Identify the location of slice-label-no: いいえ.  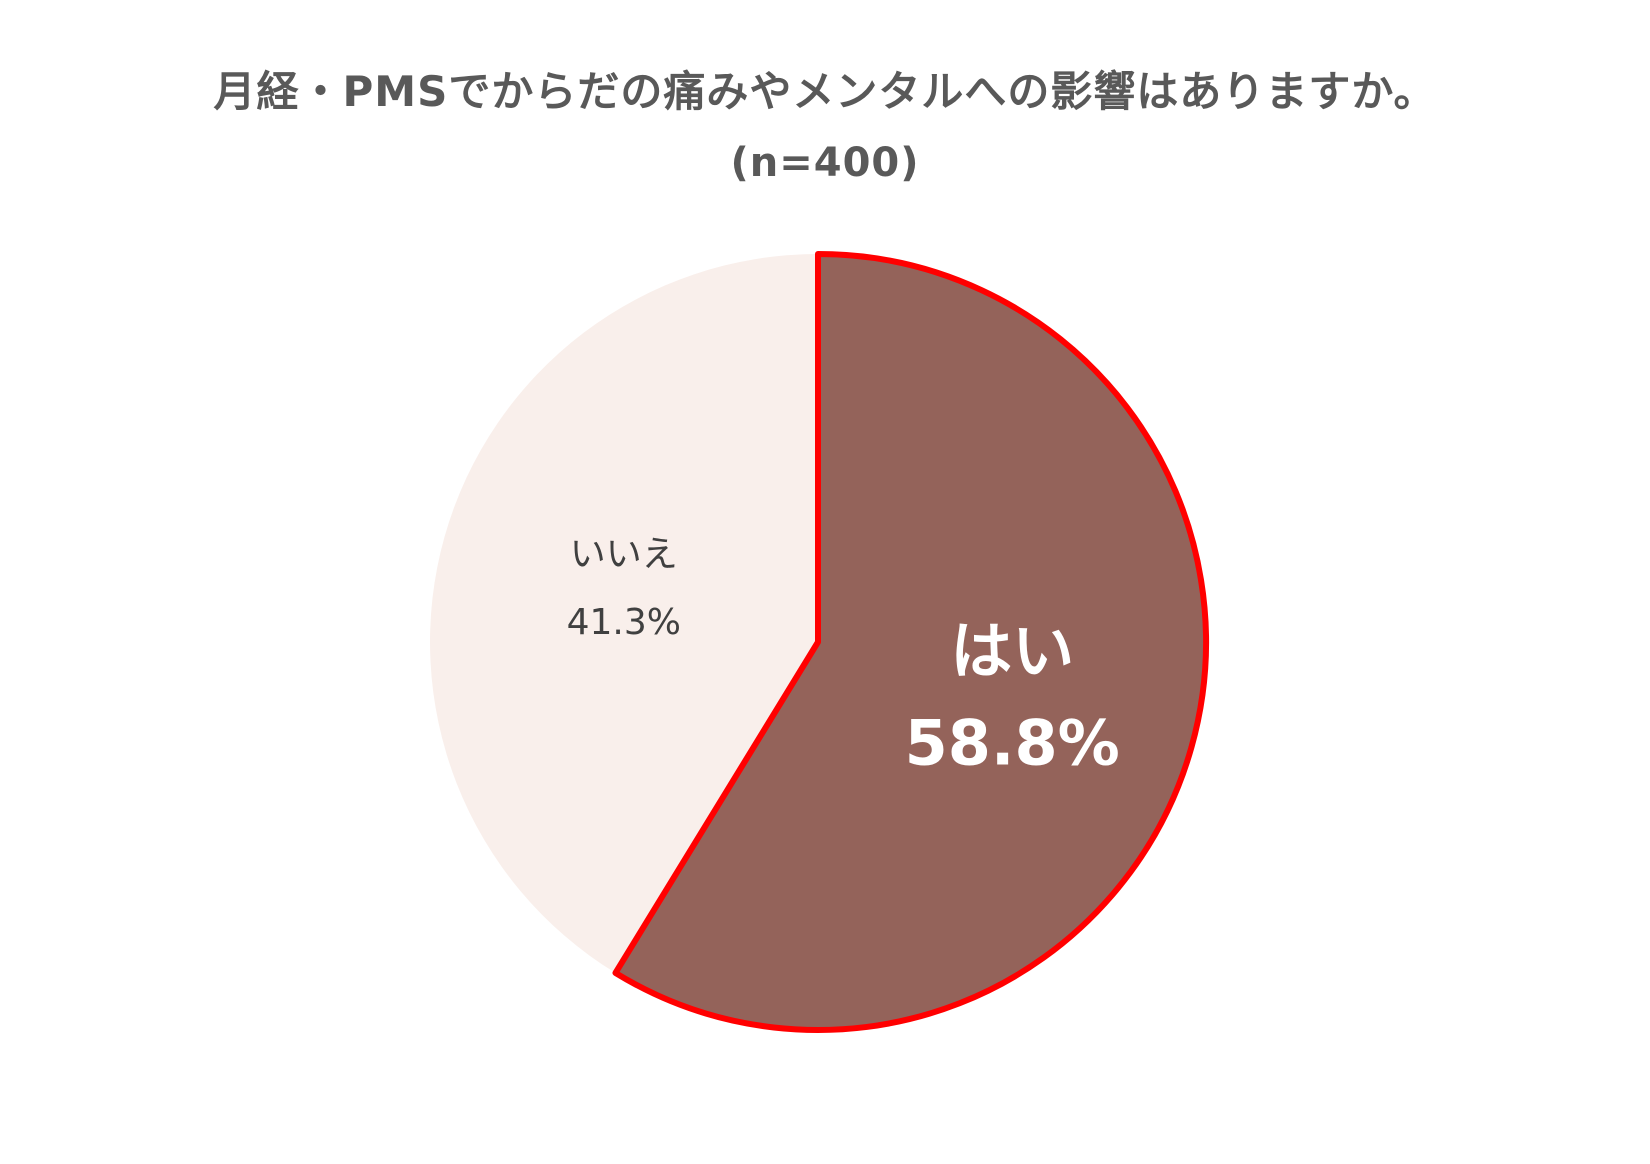
(624, 554).